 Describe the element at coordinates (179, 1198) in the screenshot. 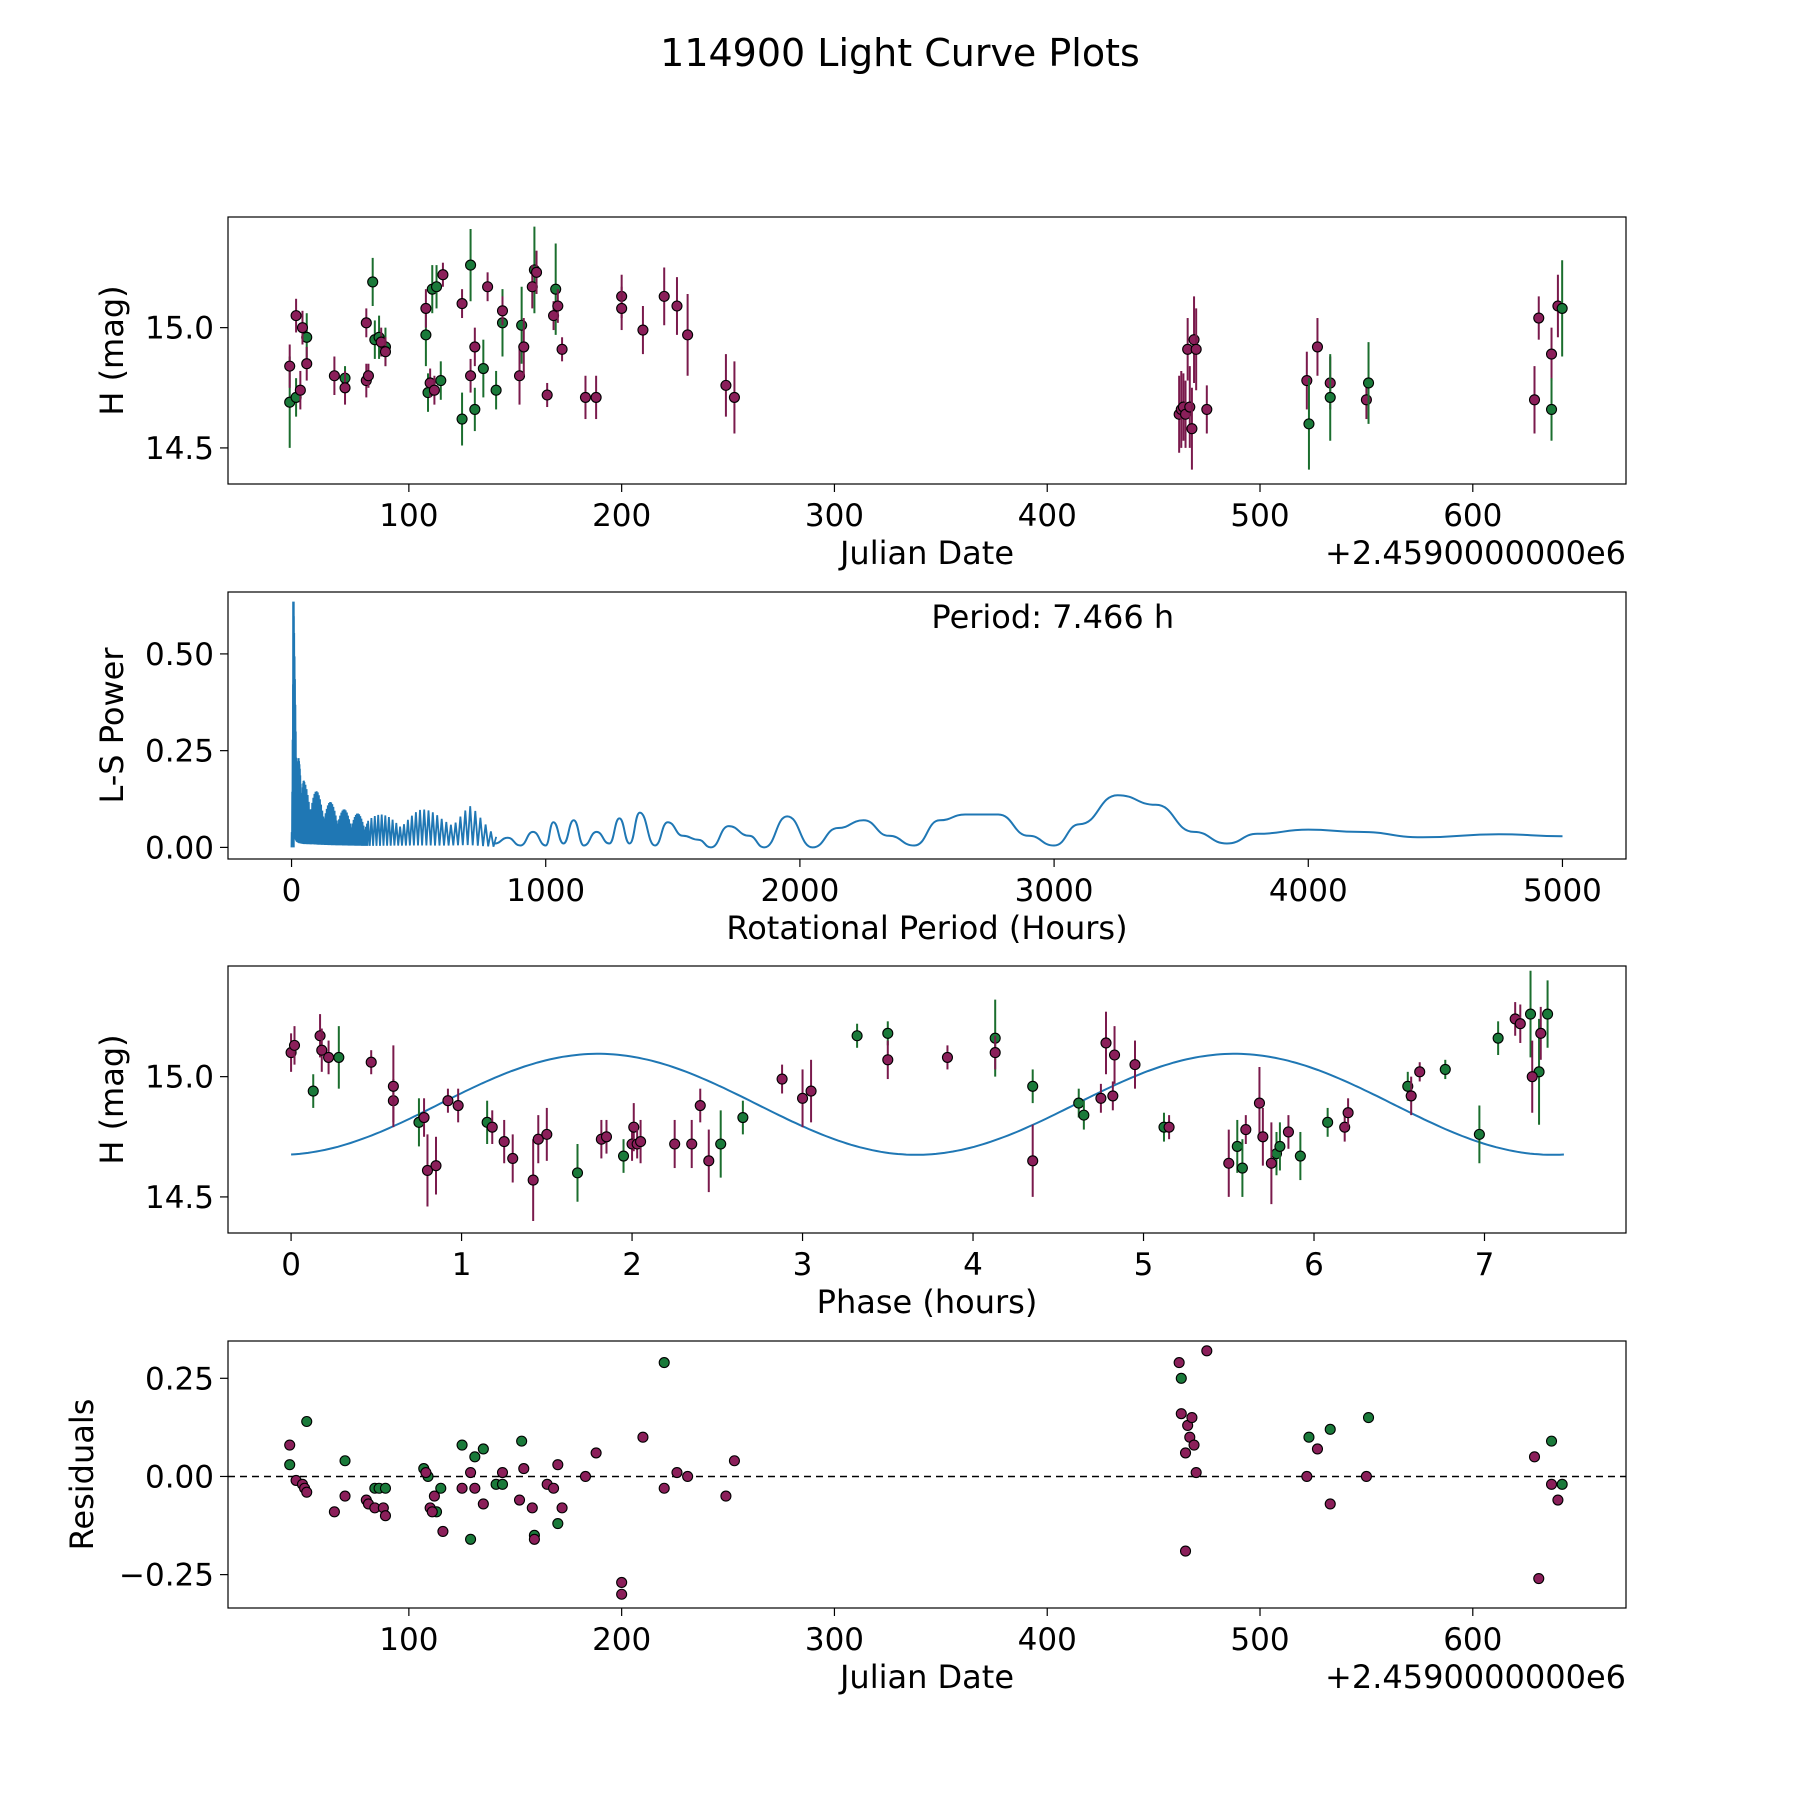

I see `y-tick-label: 14.5` at that location.